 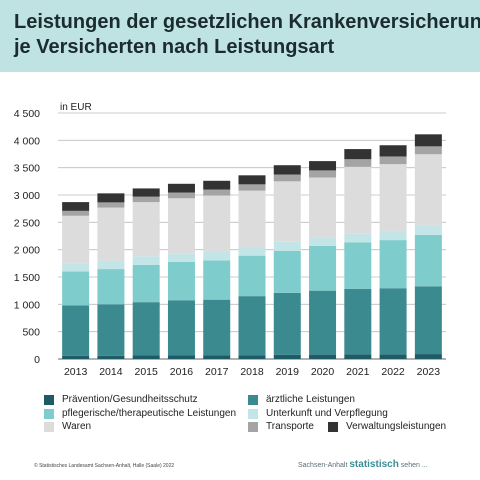 I want to click on brand-prefix: Sachsen-Anhalt, so click(x=323, y=465).